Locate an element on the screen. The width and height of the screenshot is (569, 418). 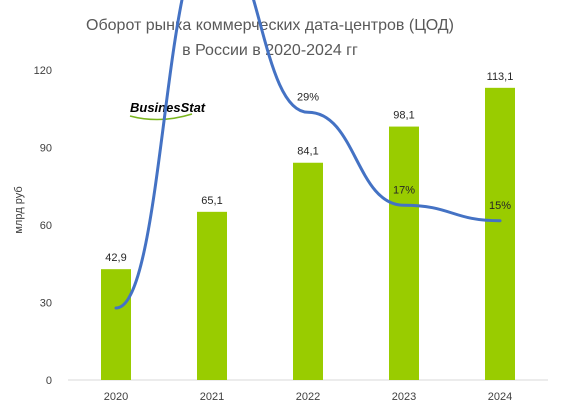
growth-labels: 52%29%17%15% is located at coordinates (404, 151).